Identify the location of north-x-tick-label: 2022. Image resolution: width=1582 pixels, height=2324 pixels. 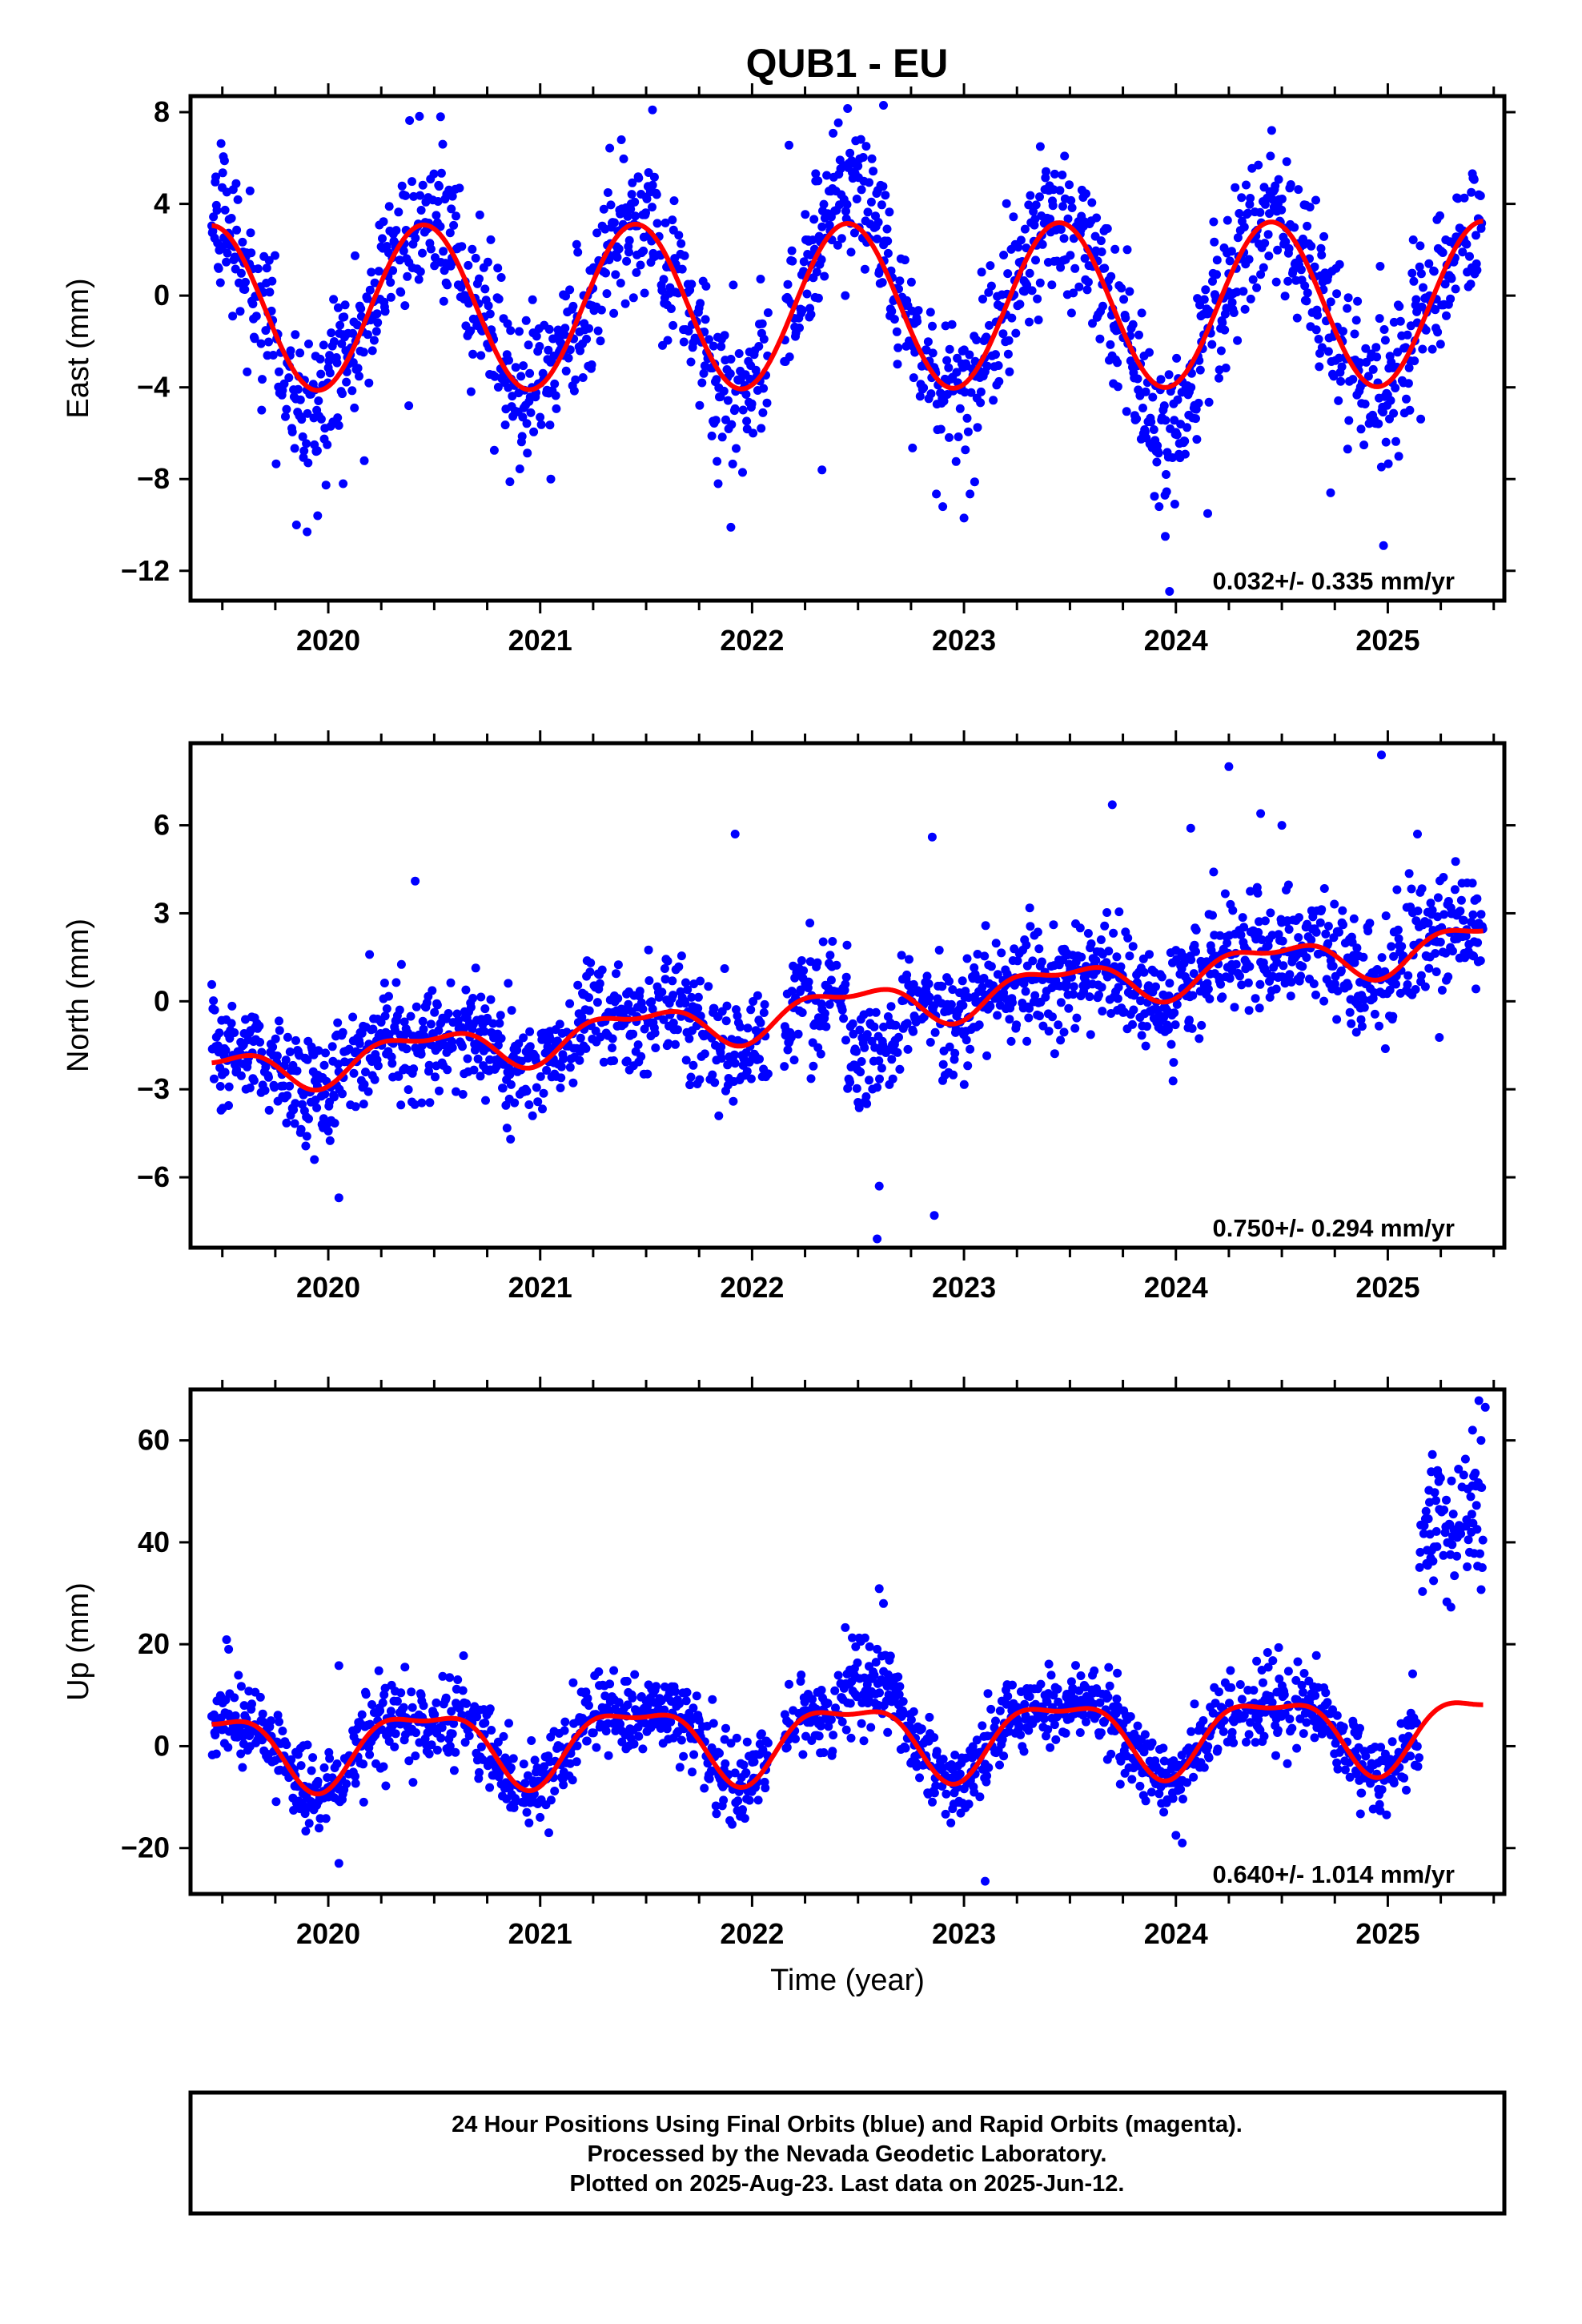
(752, 1287).